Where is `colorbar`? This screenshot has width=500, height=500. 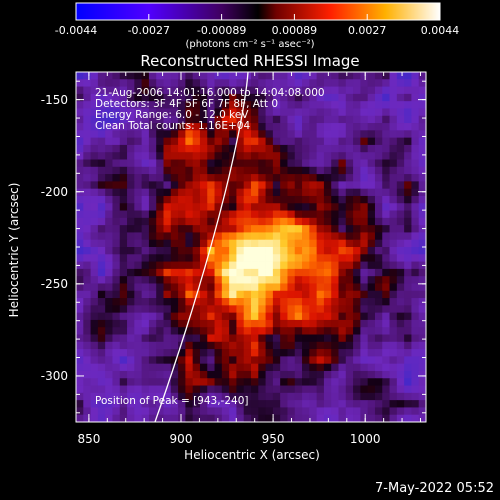
colorbar is located at coordinates (258, 11).